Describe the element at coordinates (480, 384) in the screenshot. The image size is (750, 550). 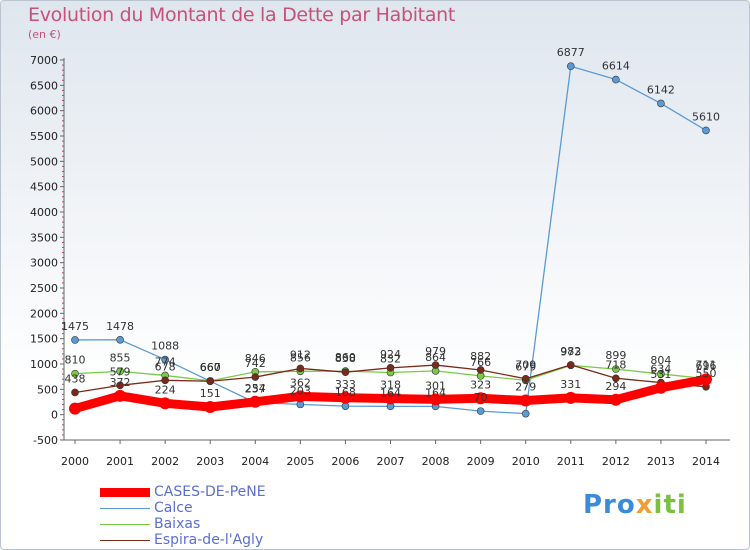
I see `data-label: 323` at that location.